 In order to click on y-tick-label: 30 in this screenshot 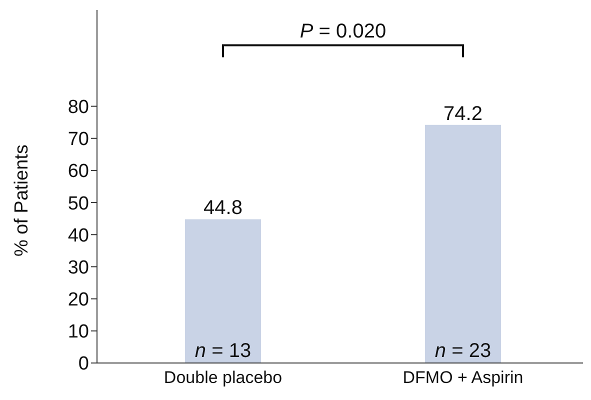, I will do `click(78, 267)`.